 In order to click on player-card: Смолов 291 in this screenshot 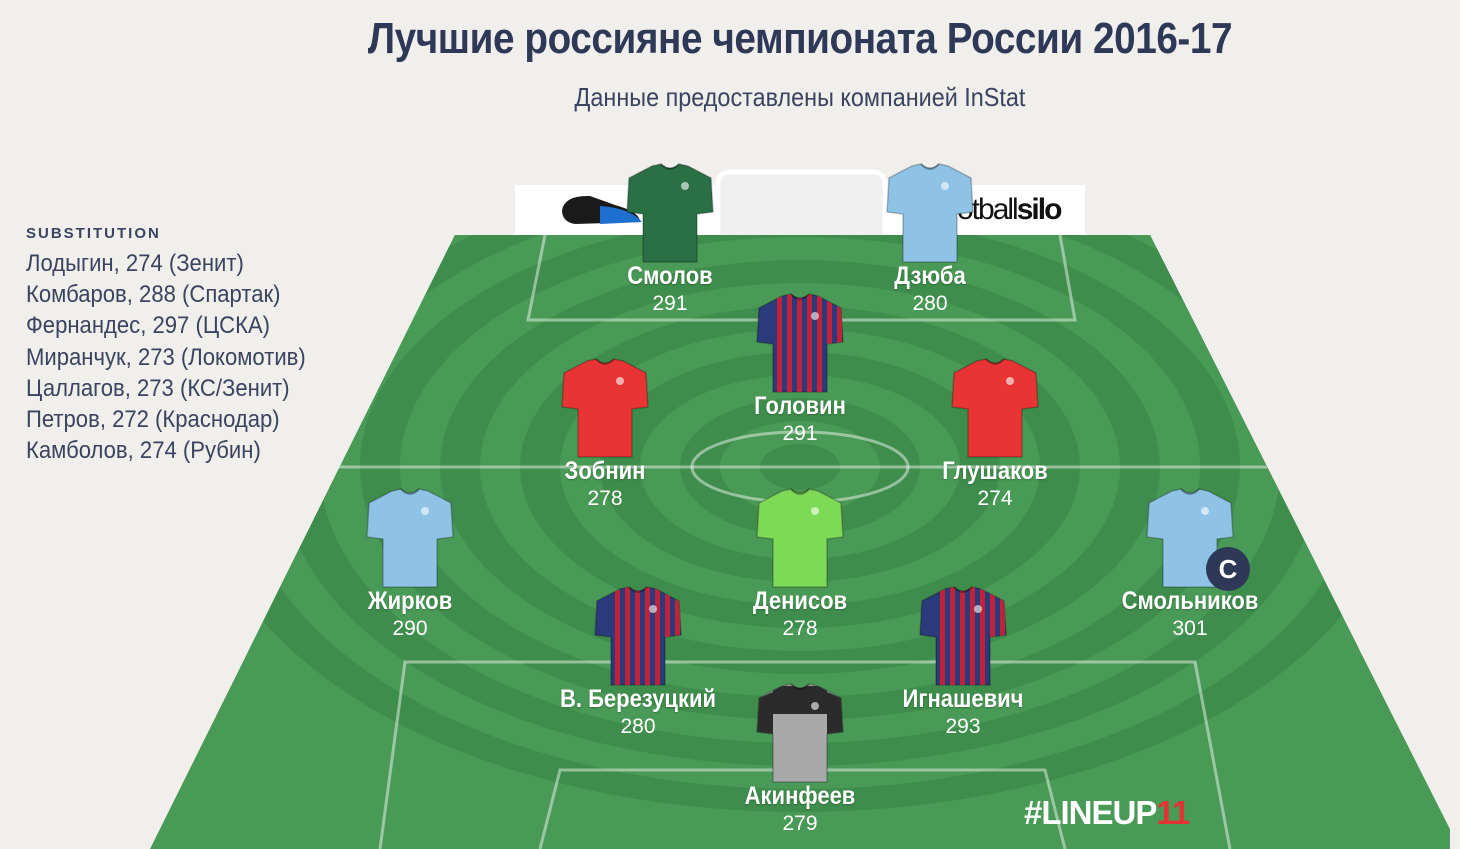, I will do `click(670, 239)`.